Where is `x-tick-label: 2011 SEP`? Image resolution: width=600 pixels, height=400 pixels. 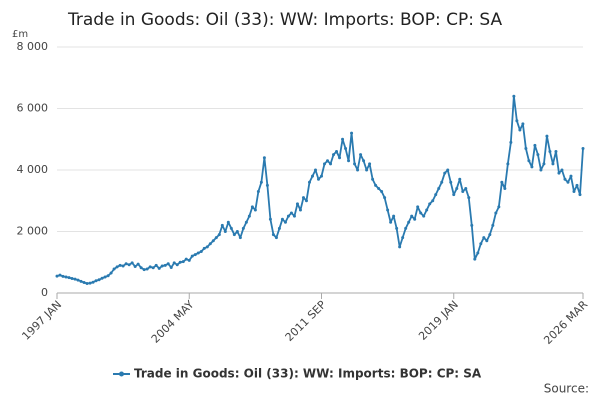
x-tick-label: 2011 SEP is located at coordinates (306, 321).